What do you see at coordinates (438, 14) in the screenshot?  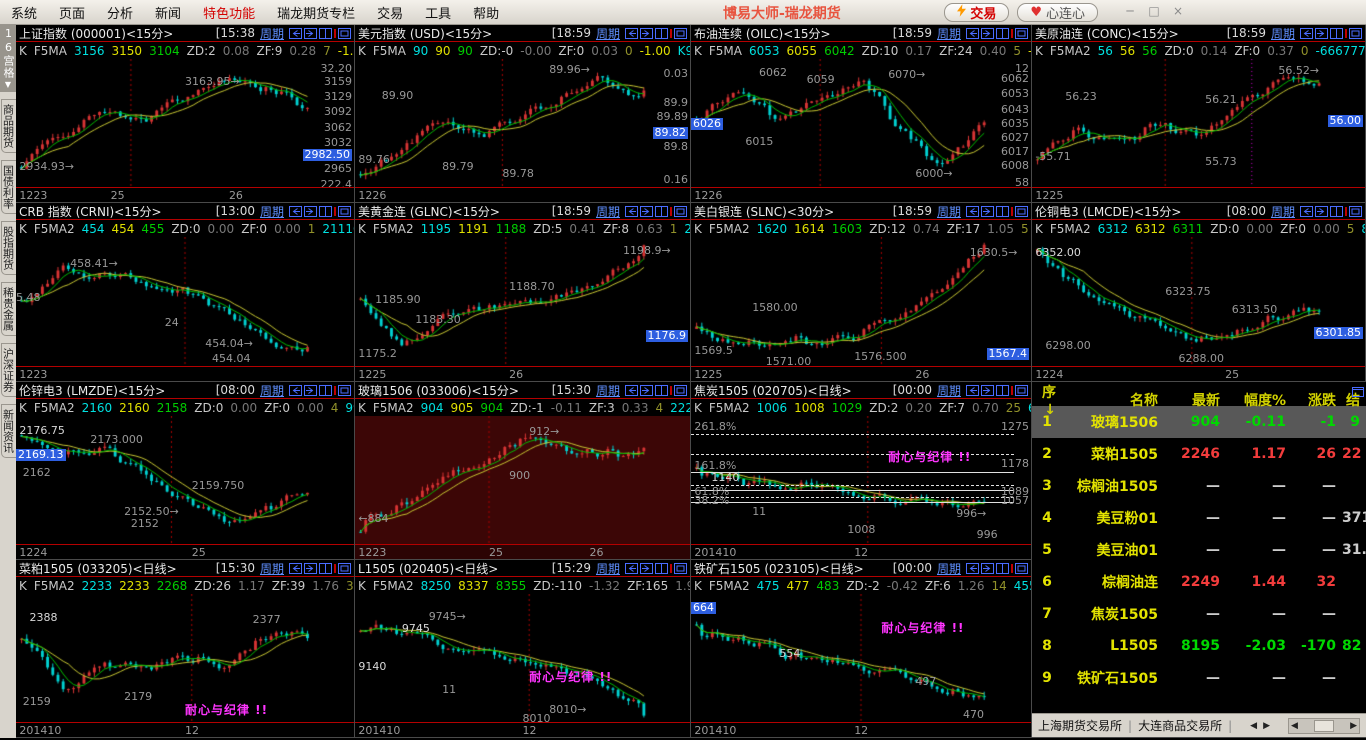 I see `menu-item: 工具` at bounding box center [438, 14].